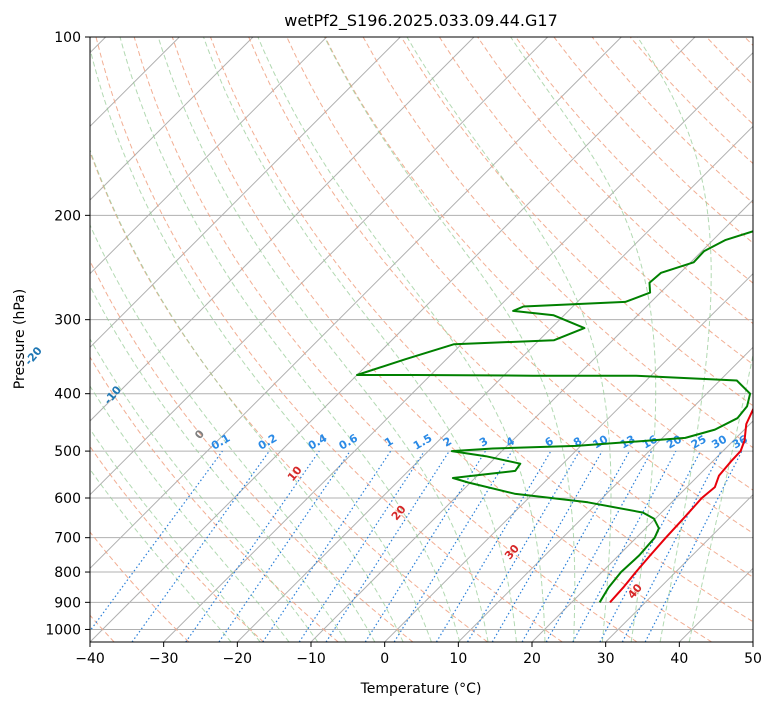  I want to click on x-tick-label: 0, so click(384, 659).